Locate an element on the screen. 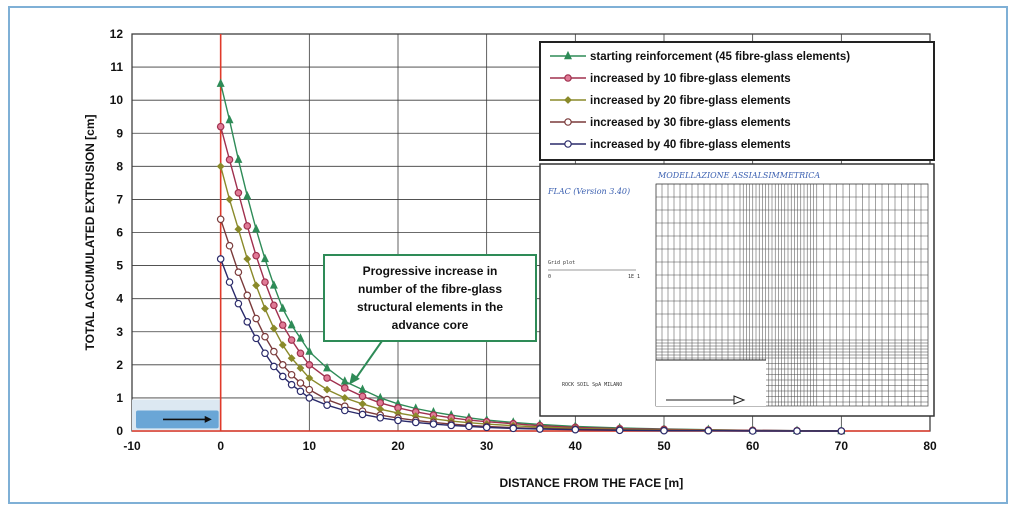 Image resolution: width=1017 pixels, height=512 pixels. y-tick-label: 5 is located at coordinates (119, 266).